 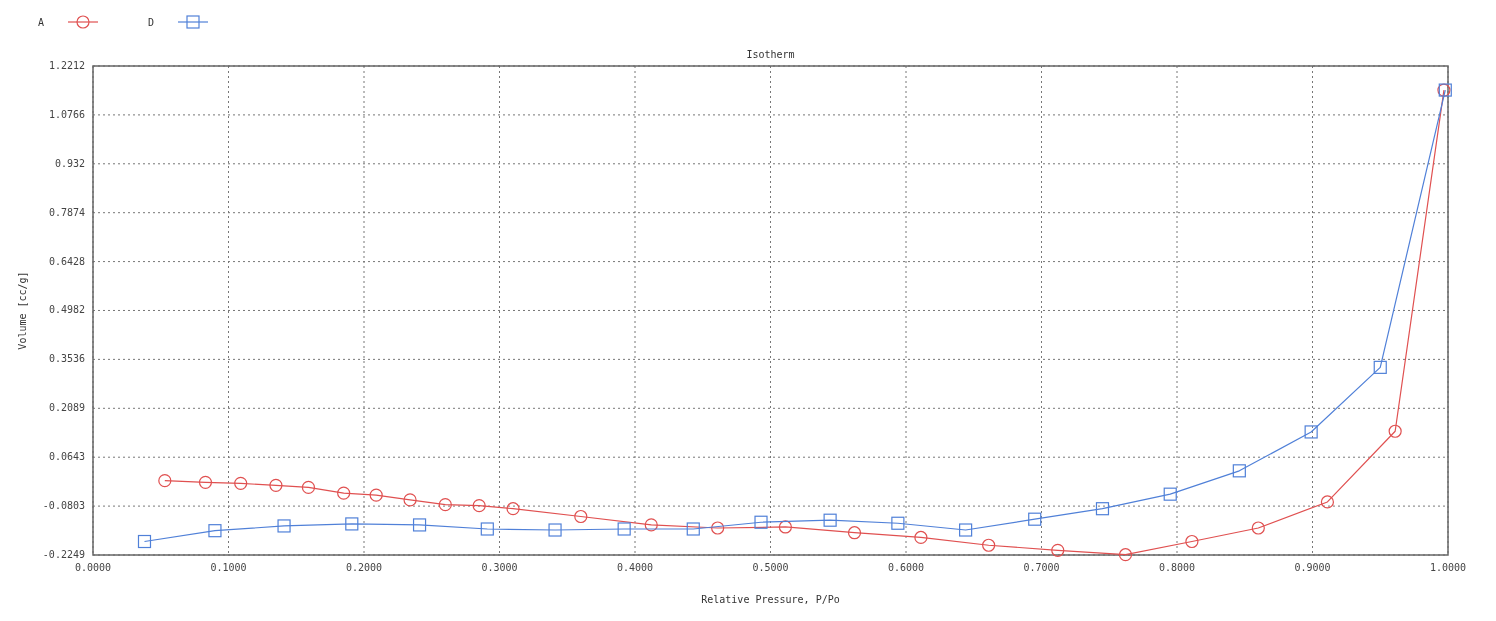 I want to click on y-axis-title: Volume [cc/g], so click(x=22, y=310).